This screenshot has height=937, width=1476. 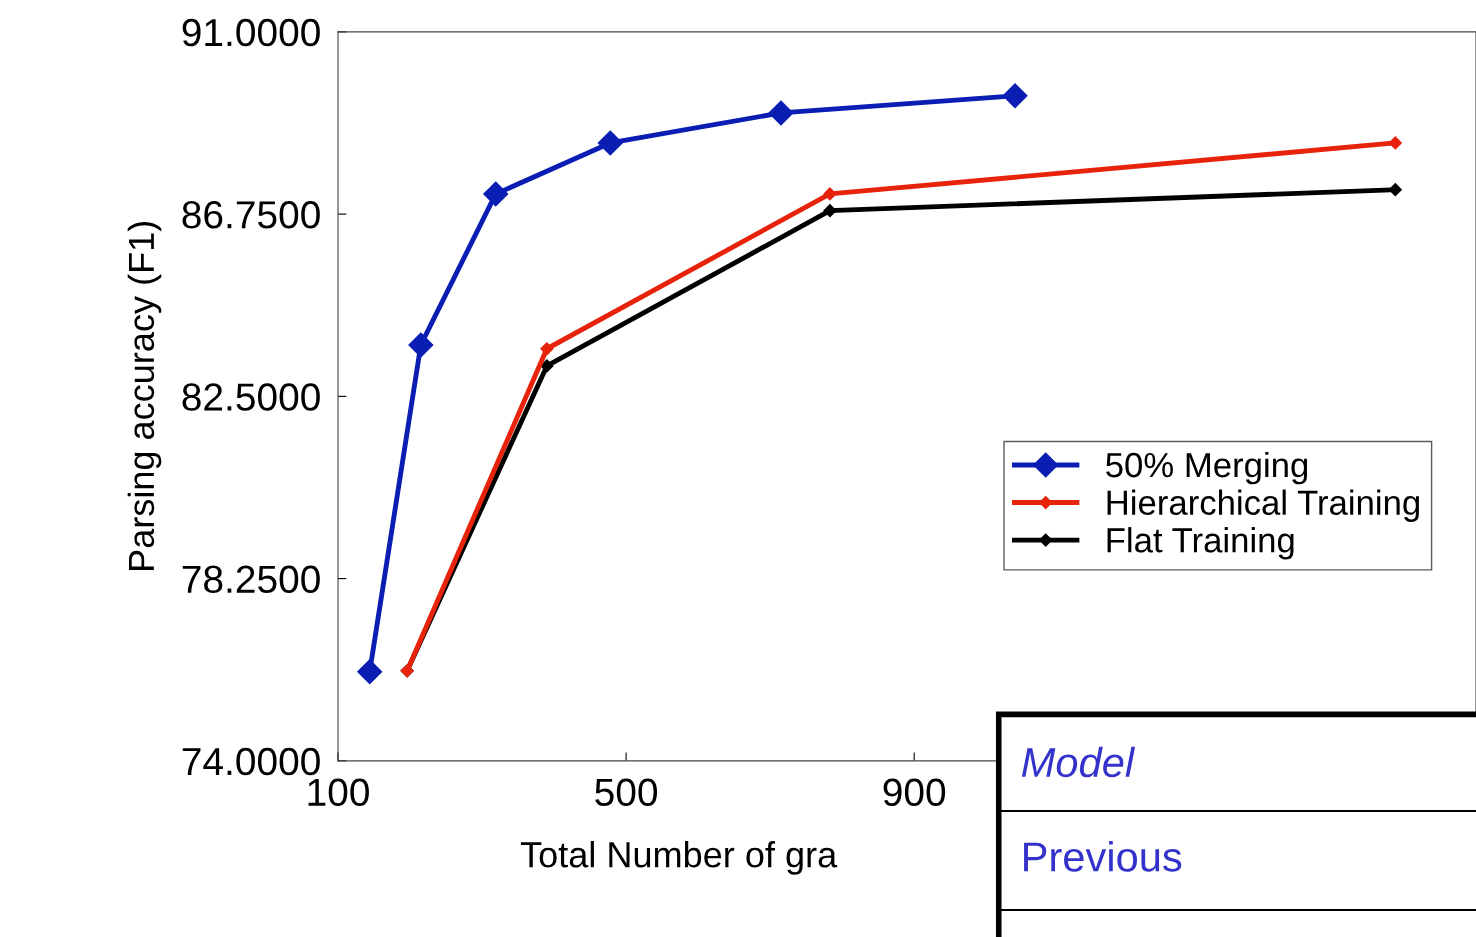 I want to click on x-tick-label: 900, so click(x=914, y=792).